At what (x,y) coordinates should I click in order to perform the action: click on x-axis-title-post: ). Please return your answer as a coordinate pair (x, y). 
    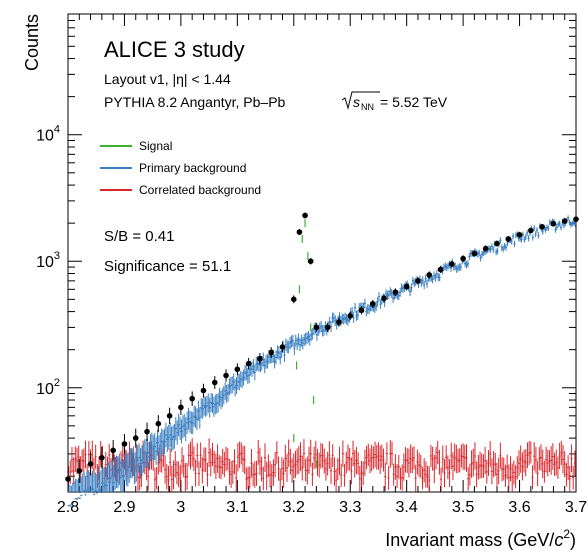
    Looking at the image, I should click on (573, 540).